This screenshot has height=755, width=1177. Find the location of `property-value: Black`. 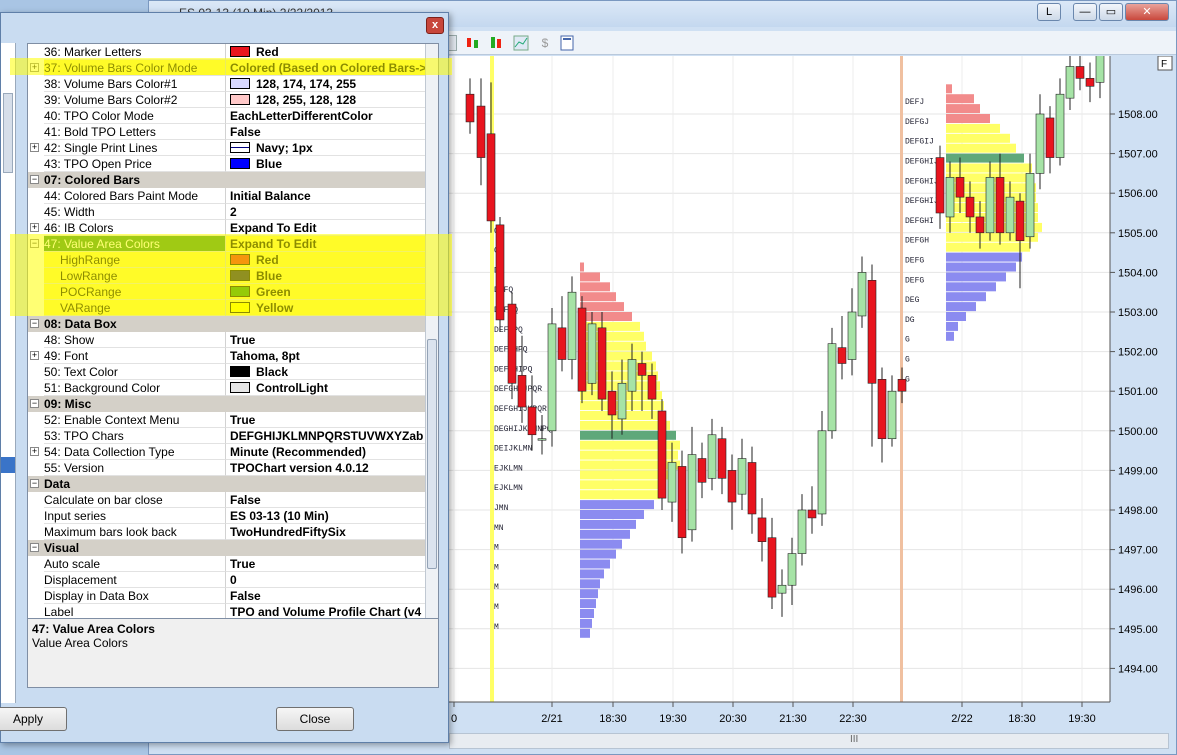

property-value: Black is located at coordinates (326, 372).